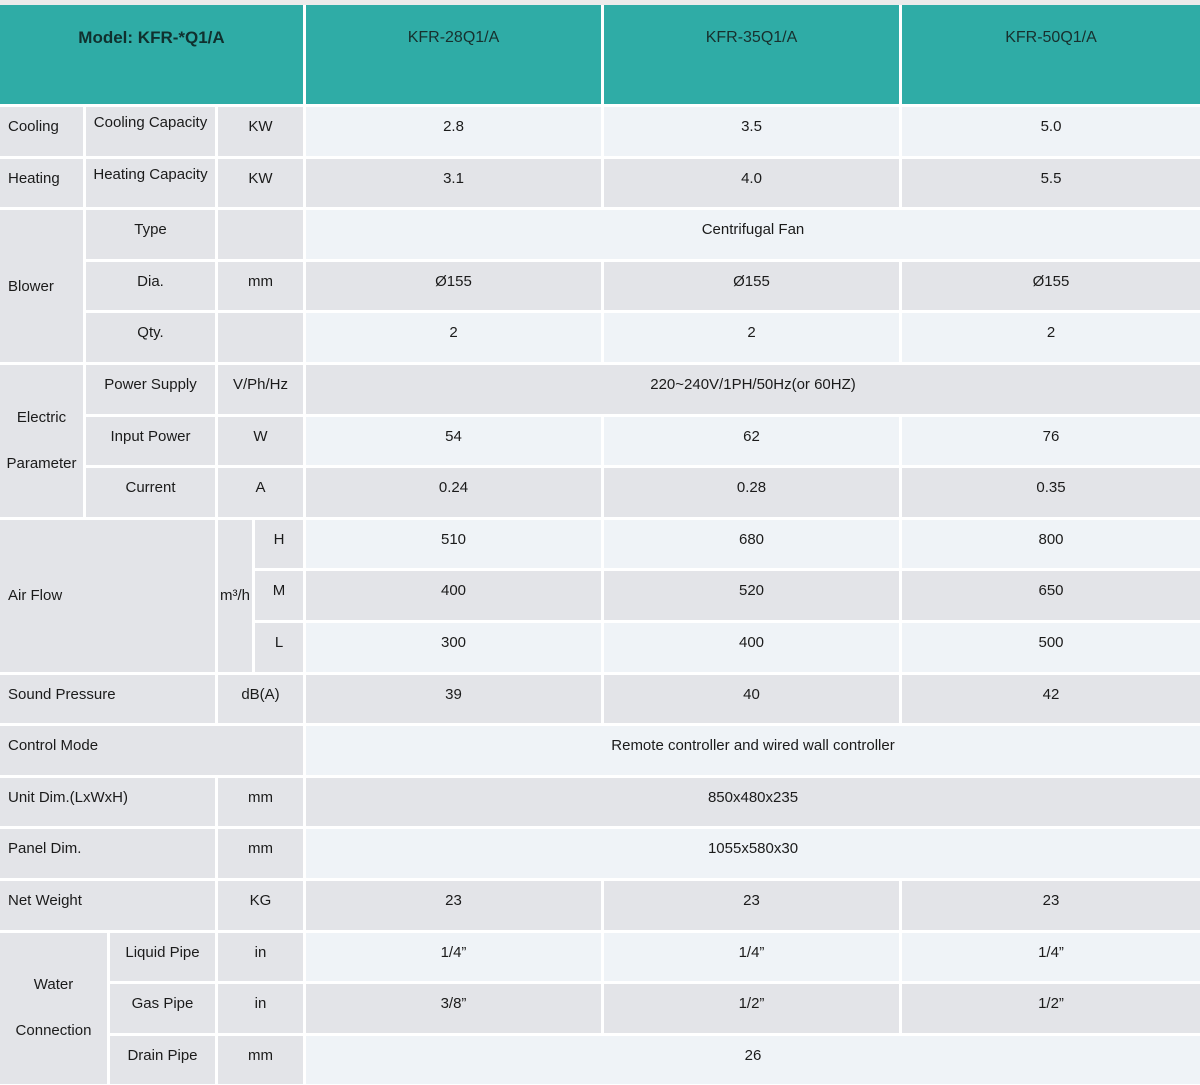 The height and width of the screenshot is (1085, 1200). Describe the element at coordinates (751, 1008) in the screenshot. I see `gas-pipe-value-kfr35: 1/2”` at that location.